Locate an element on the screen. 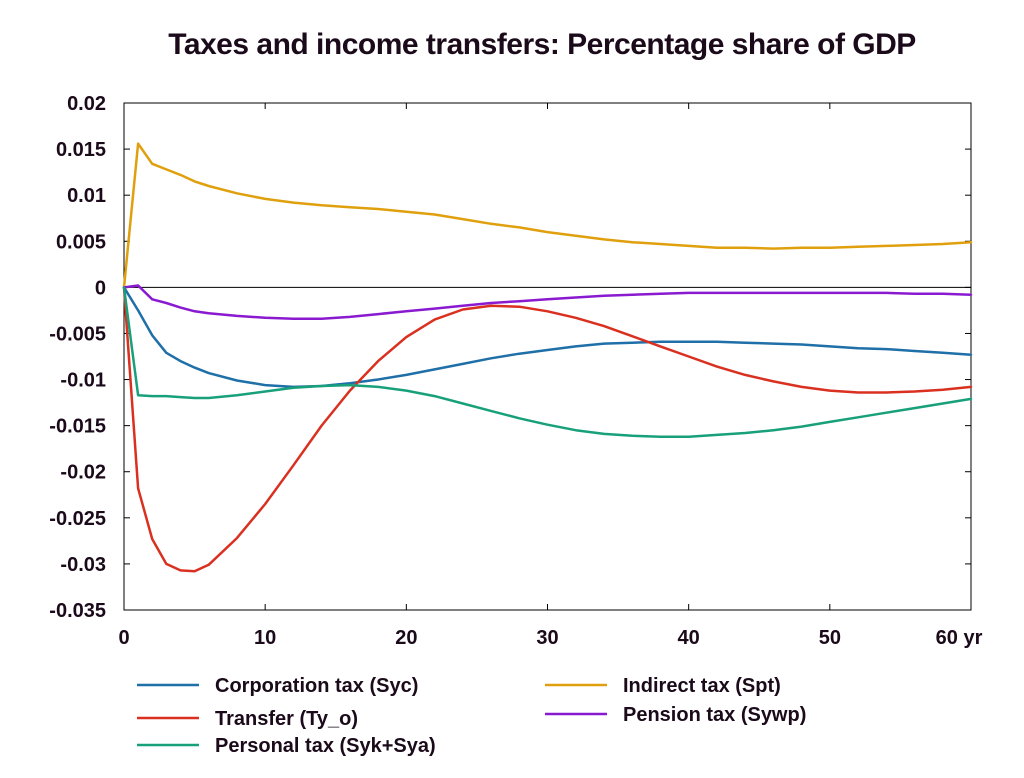 Image resolution: width=1024 pixels, height=778 pixels. y-tick-label: -0.01 is located at coordinates (83, 381).